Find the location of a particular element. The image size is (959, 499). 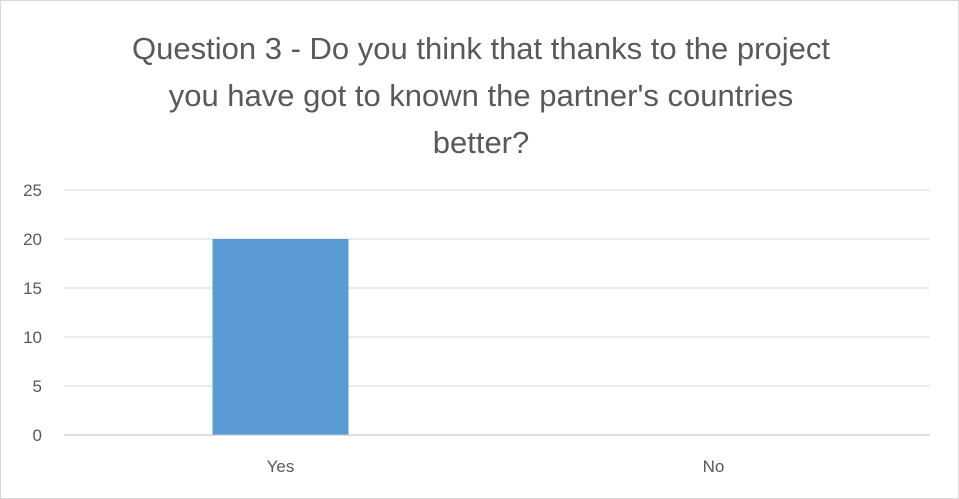

y-tick-label-25: 25 is located at coordinates (32, 190).